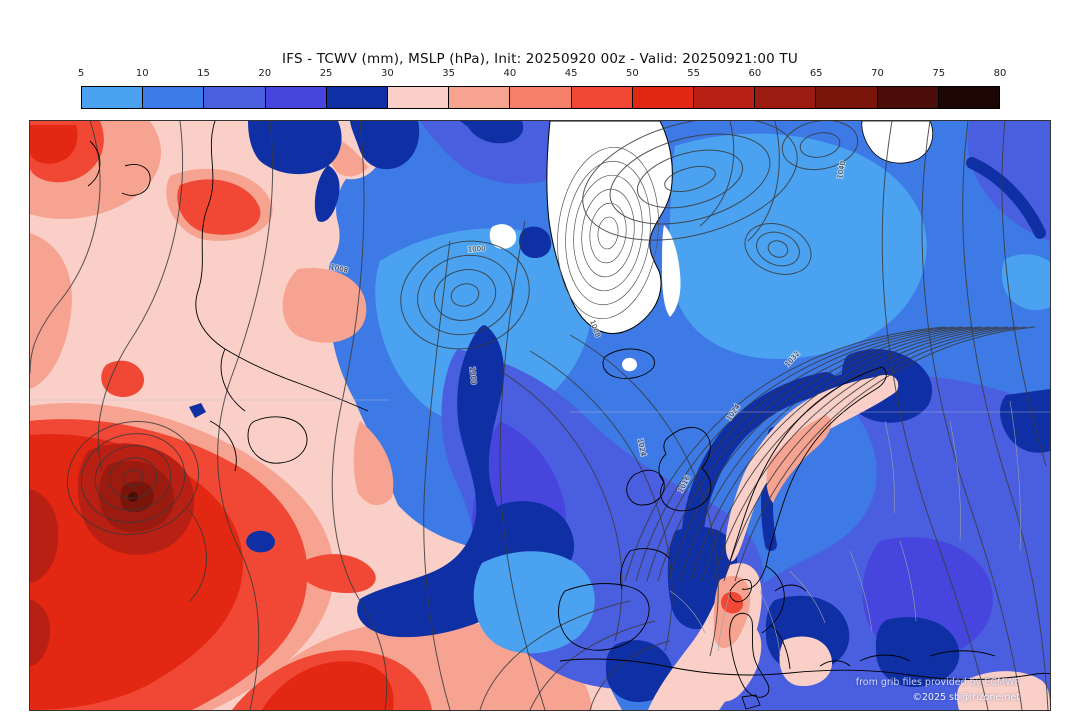  What do you see at coordinates (510, 73) in the screenshot?
I see `colorbar-tick-40: 40` at bounding box center [510, 73].